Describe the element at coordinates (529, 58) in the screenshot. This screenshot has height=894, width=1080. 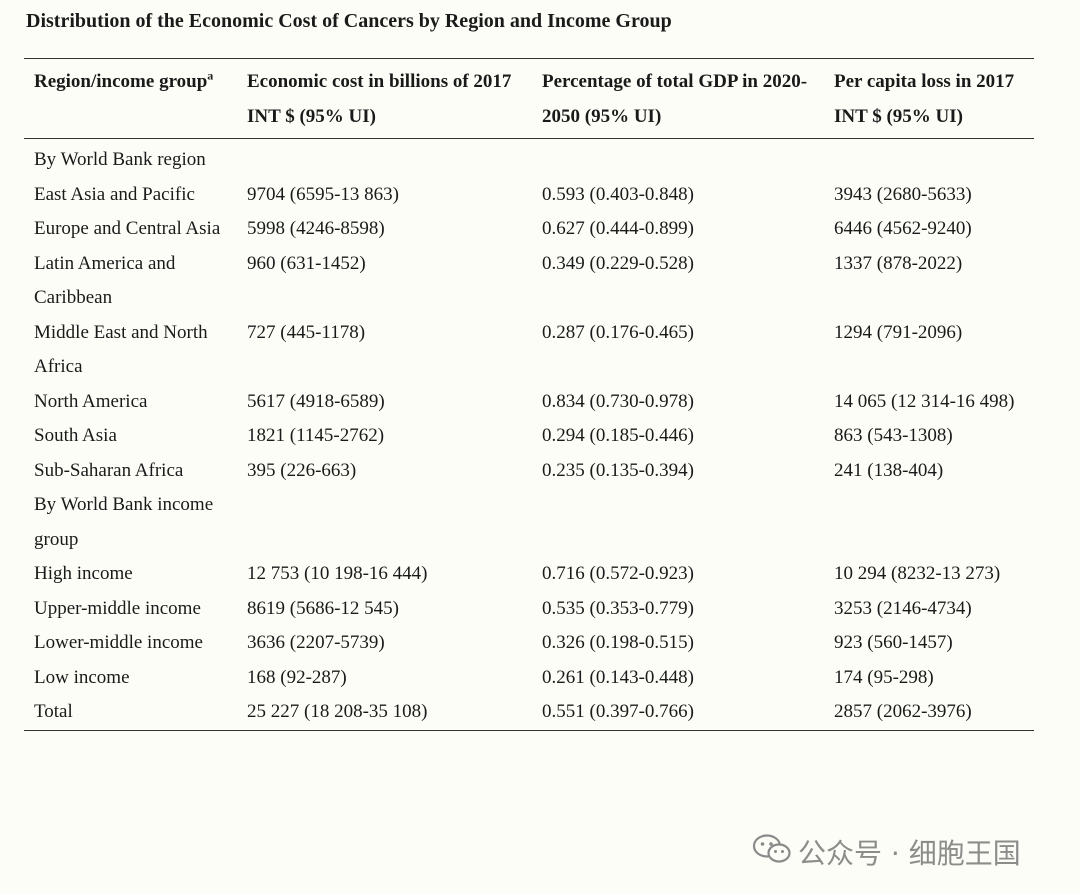
I see `table-top-rule` at that location.